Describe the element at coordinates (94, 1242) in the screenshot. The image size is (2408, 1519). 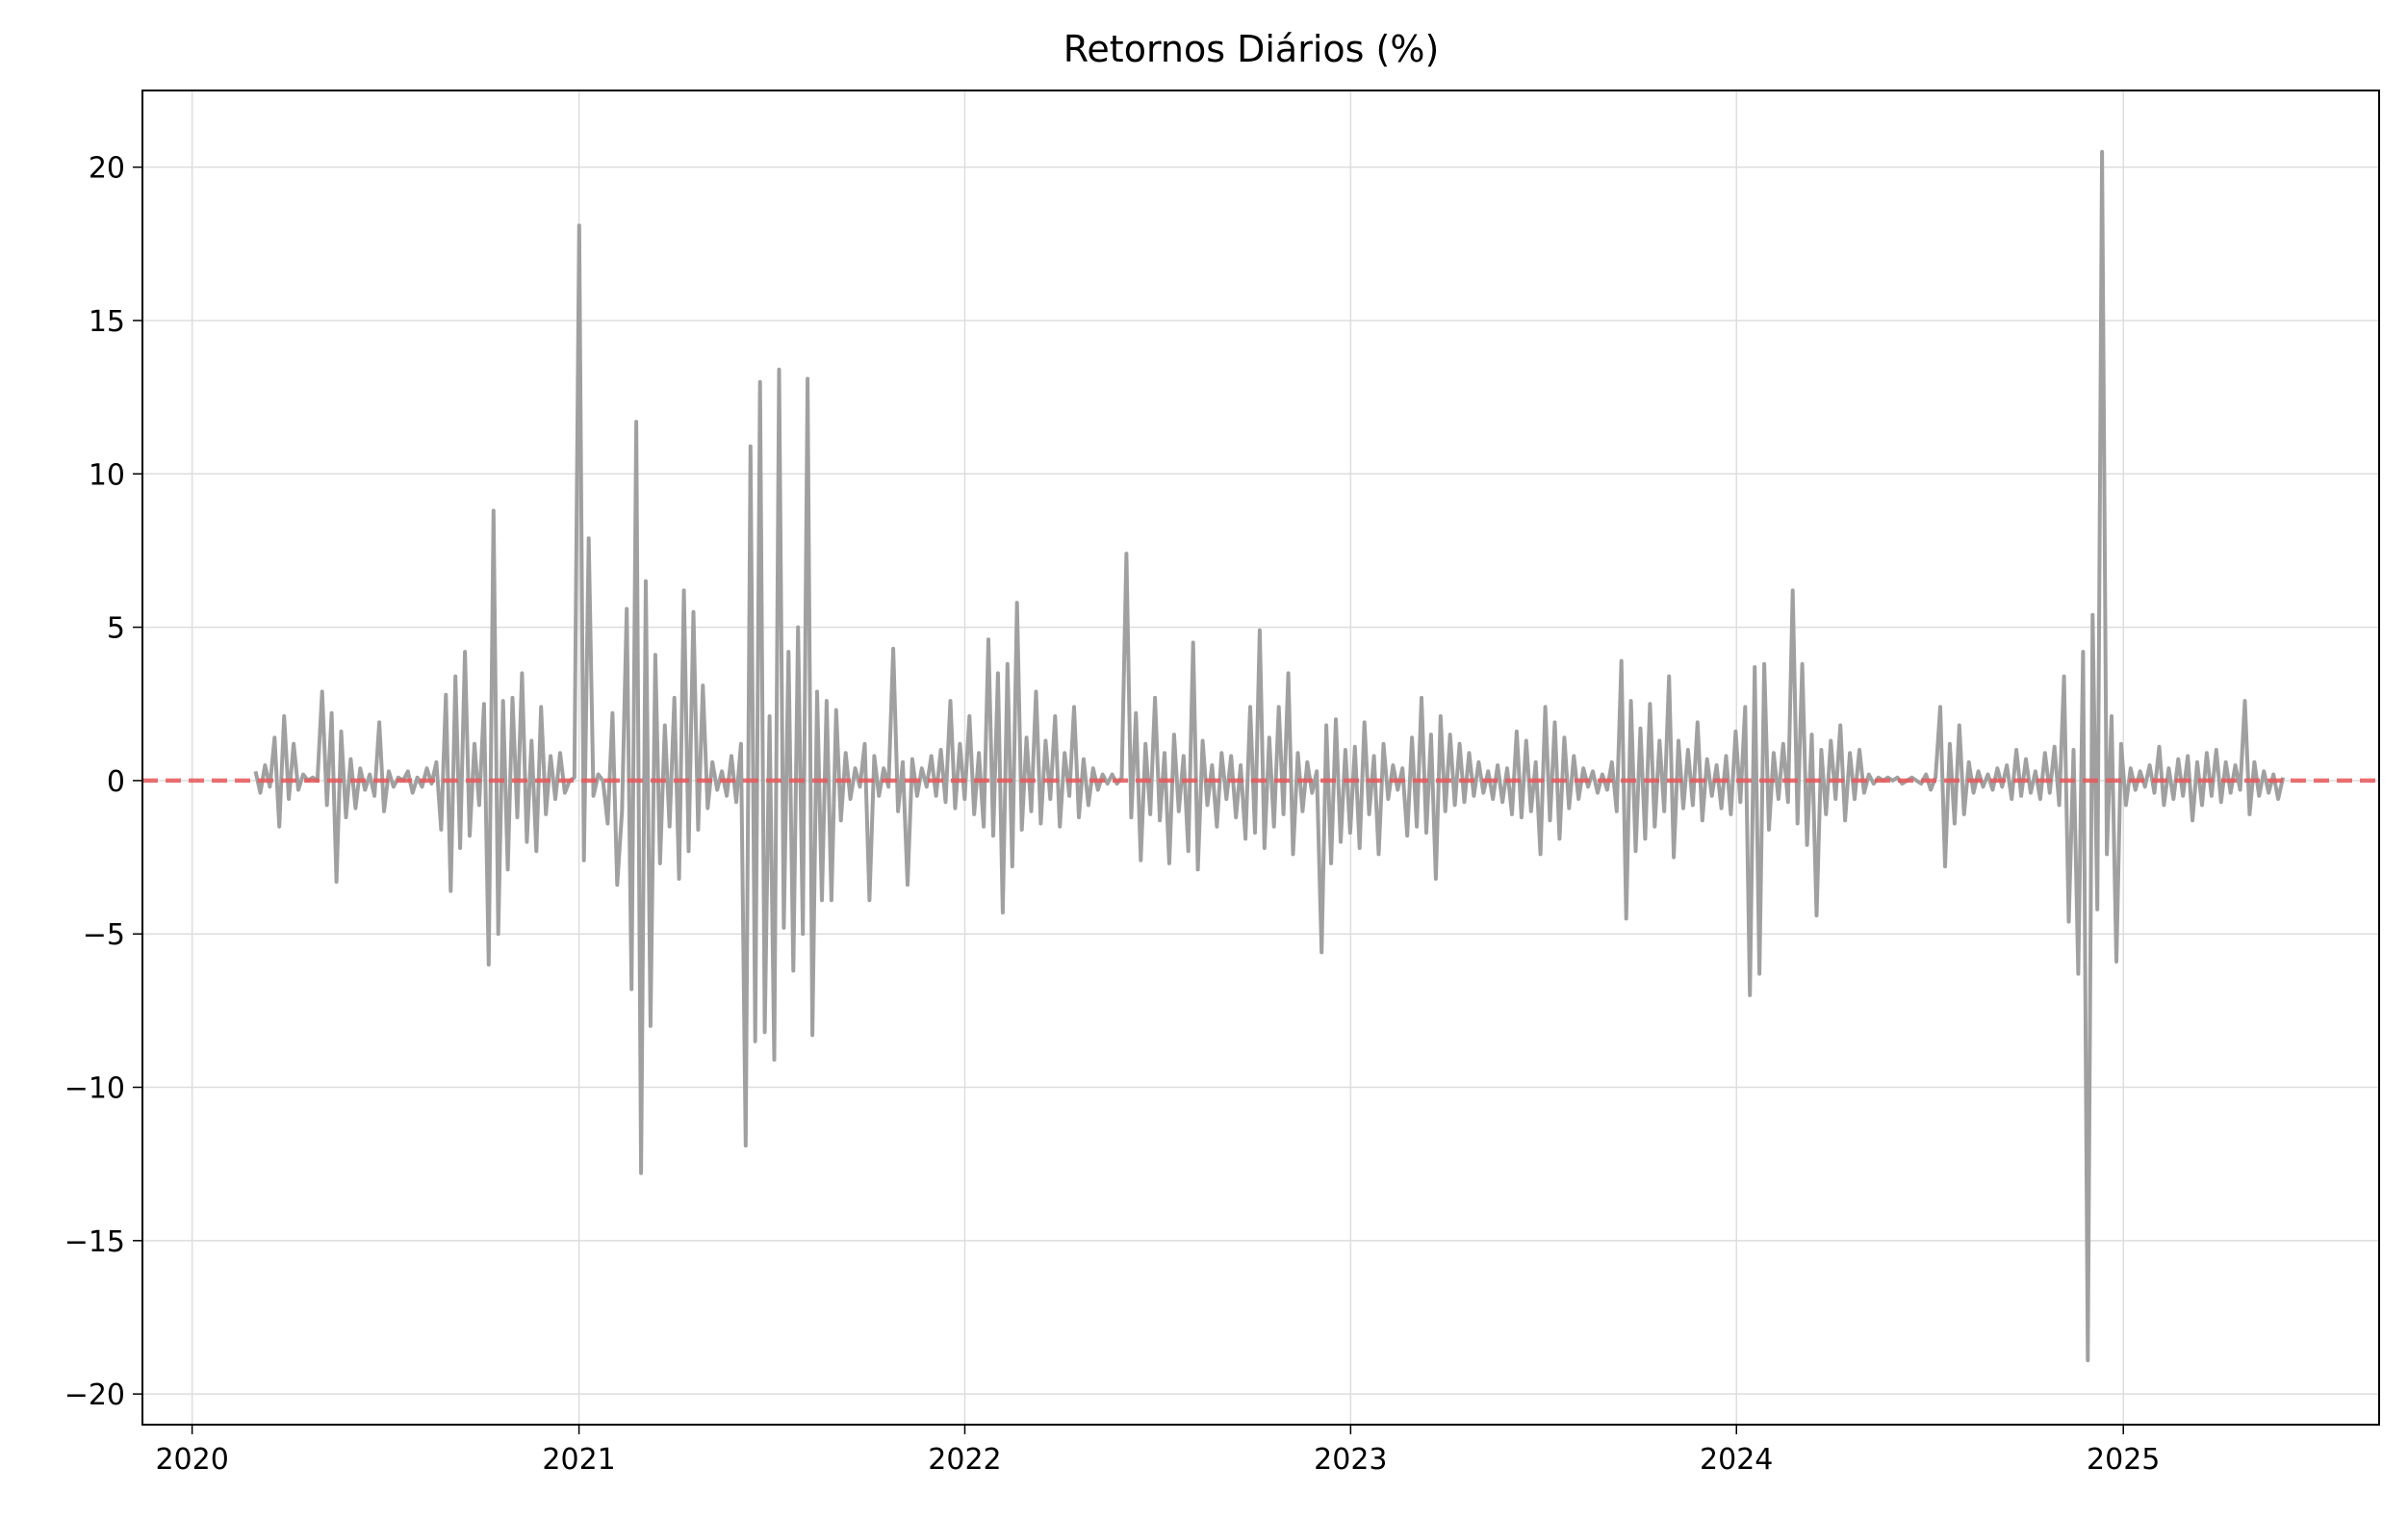
I see `y-tick-label: −15` at that location.